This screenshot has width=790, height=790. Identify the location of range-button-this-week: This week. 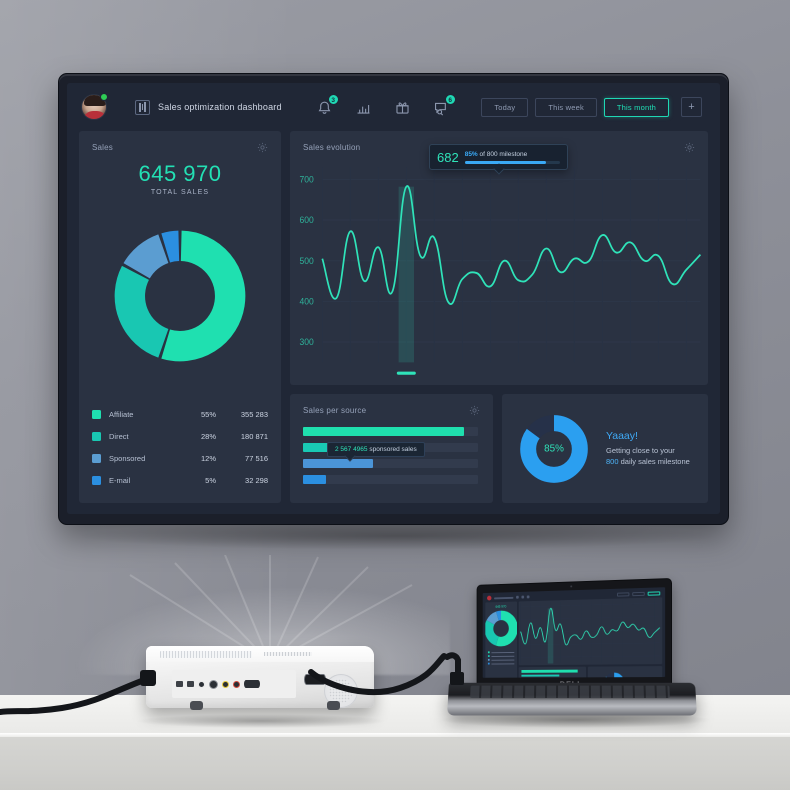
(566, 107).